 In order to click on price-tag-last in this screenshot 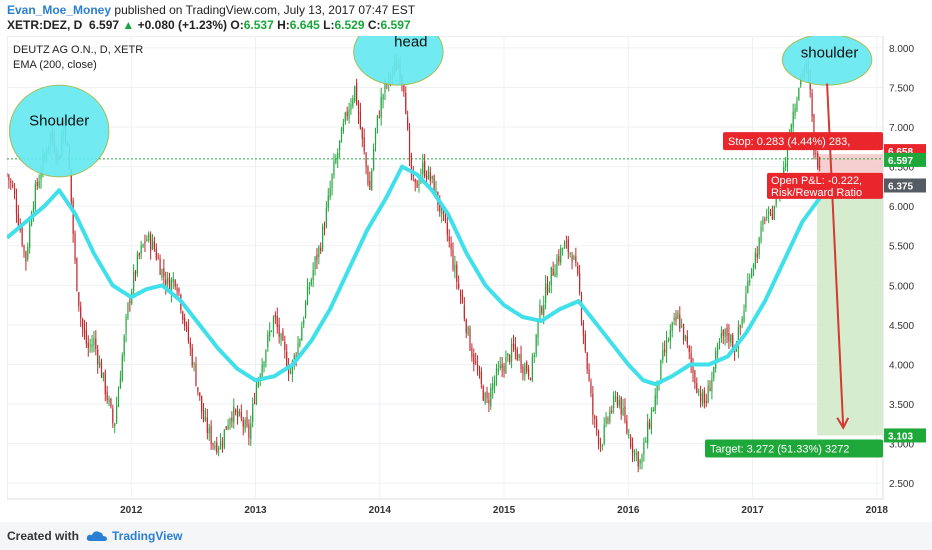, I will do `click(905, 159)`.